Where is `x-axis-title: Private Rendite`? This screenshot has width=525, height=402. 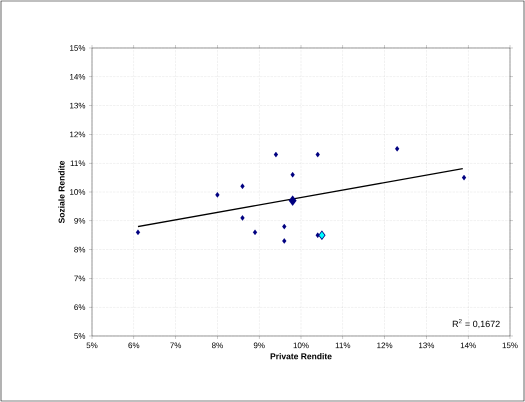
x-axis-title: Private Rendite is located at coordinates (301, 356).